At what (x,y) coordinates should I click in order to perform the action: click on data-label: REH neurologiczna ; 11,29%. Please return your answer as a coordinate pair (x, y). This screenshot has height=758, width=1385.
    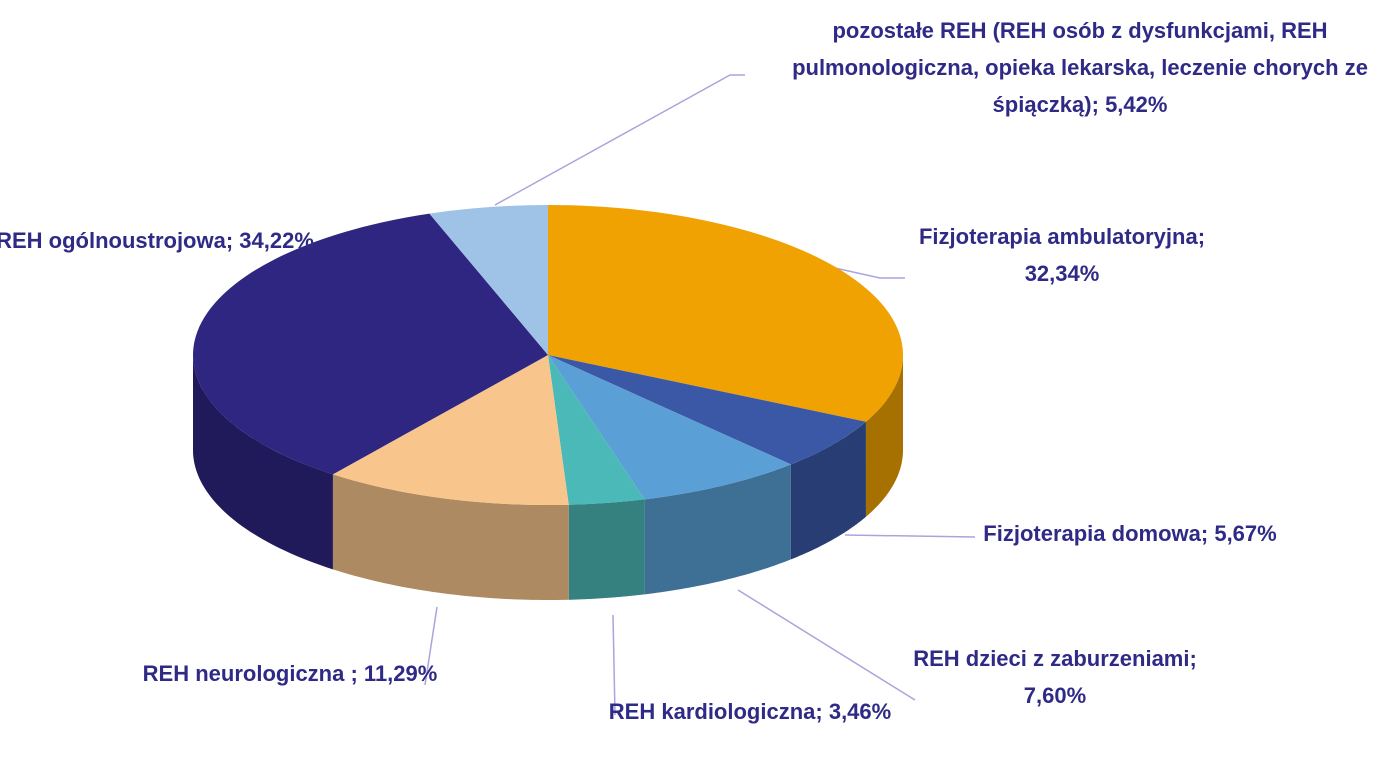
    Looking at the image, I should click on (290, 673).